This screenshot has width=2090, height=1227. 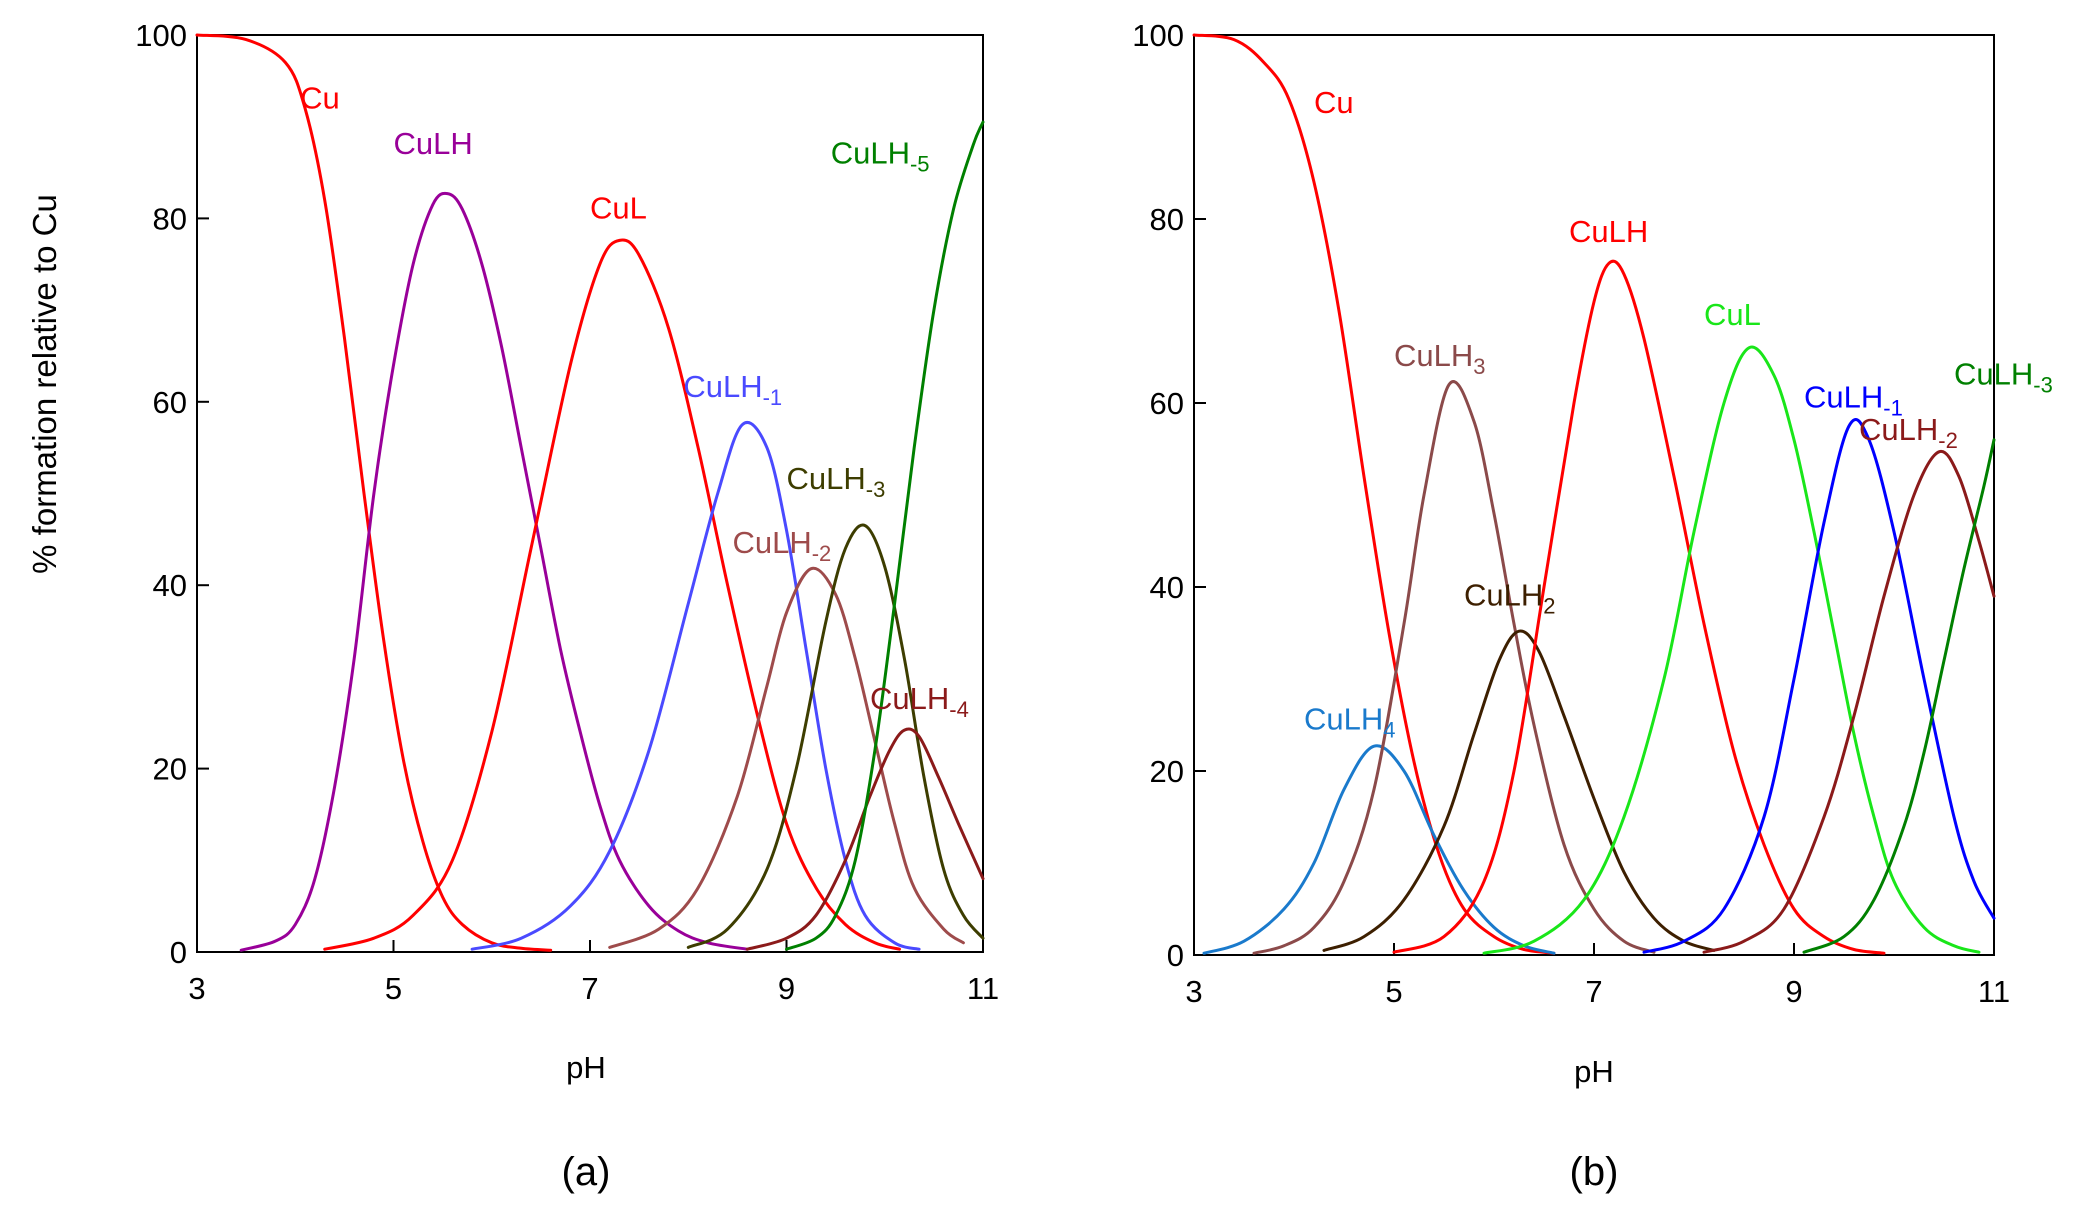 I want to click on panel-label-b: (b), so click(x=1594, y=1172).